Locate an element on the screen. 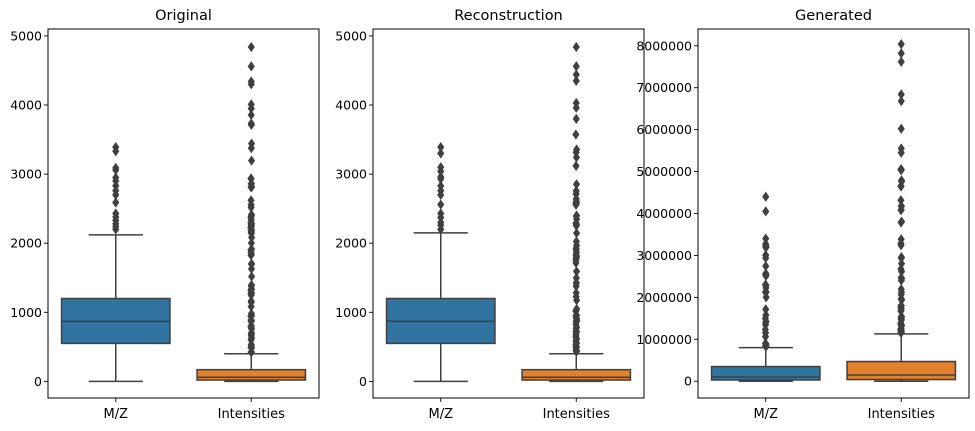 The image size is (975, 431). chart-title: Generated is located at coordinates (833, 16).